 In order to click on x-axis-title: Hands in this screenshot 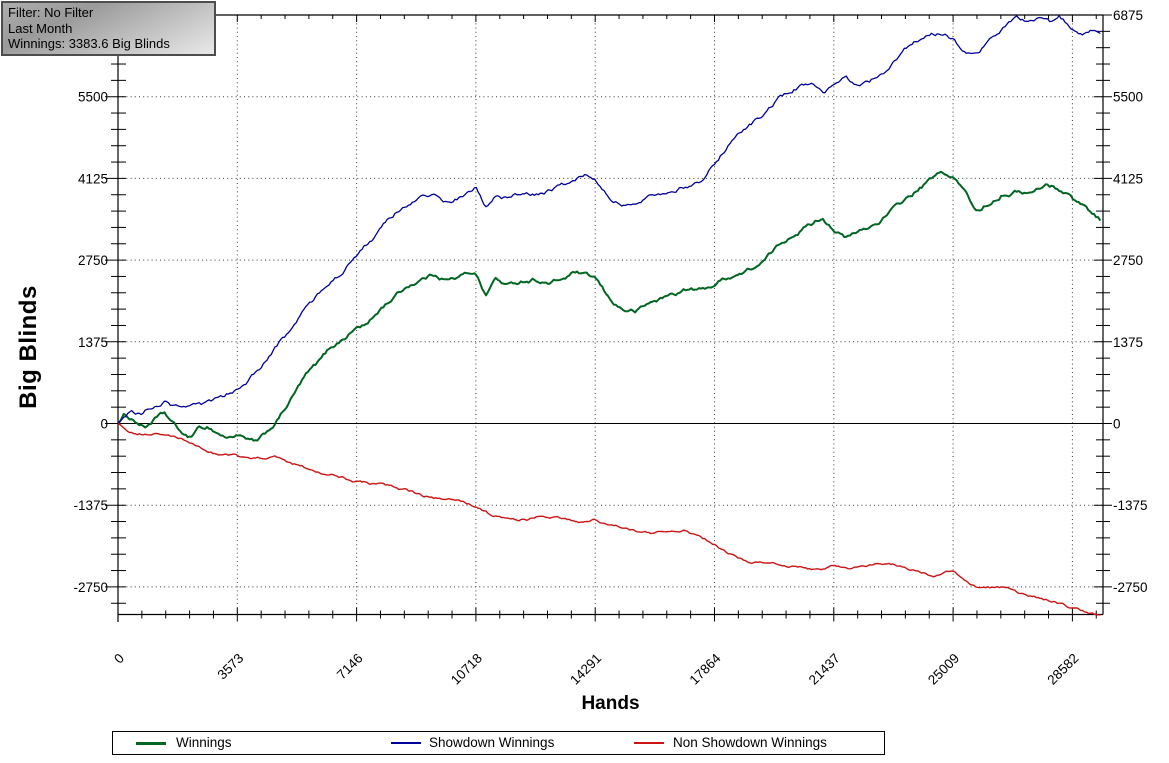, I will do `click(610, 703)`.